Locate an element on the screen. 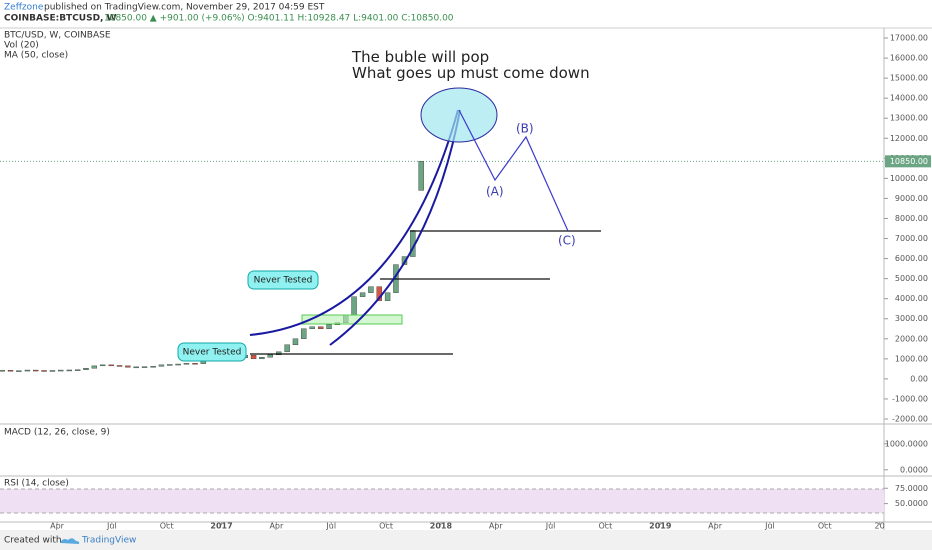 The width and height of the screenshot is (932, 550). x-tick-label: 2018 is located at coordinates (441, 526).